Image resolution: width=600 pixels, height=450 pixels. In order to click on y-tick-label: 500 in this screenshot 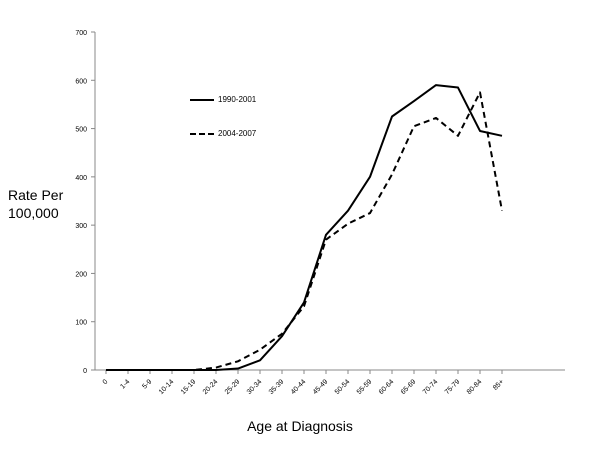, I will do `click(81, 130)`.